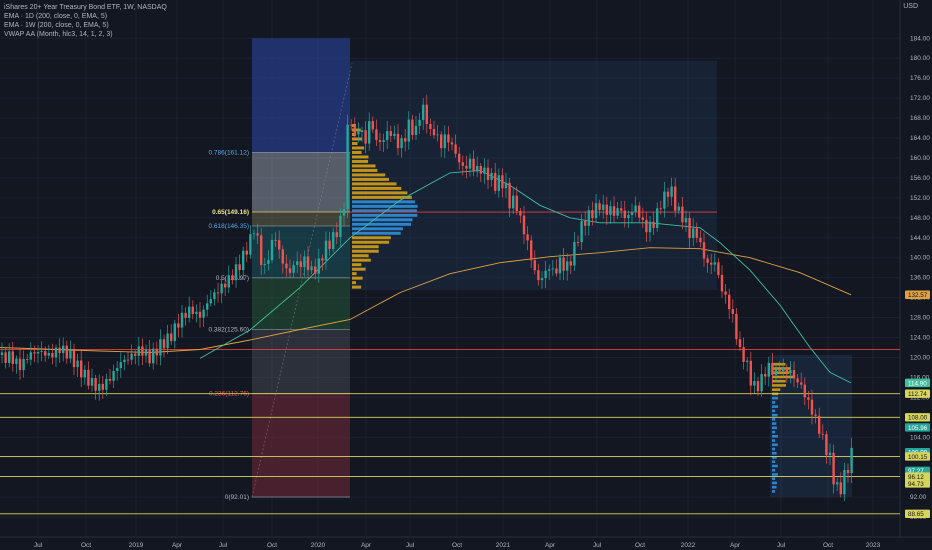 This screenshot has height=550, width=932. I want to click on price-label-text: 108.00, so click(918, 418).